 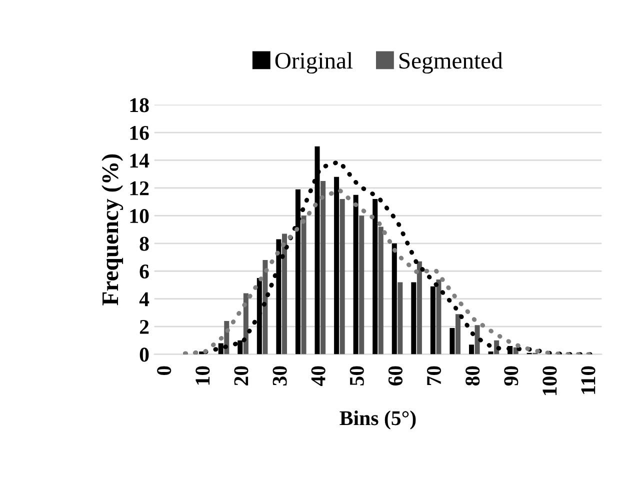 What do you see at coordinates (164, 371) in the screenshot?
I see `x-tick-label: 0` at bounding box center [164, 371].